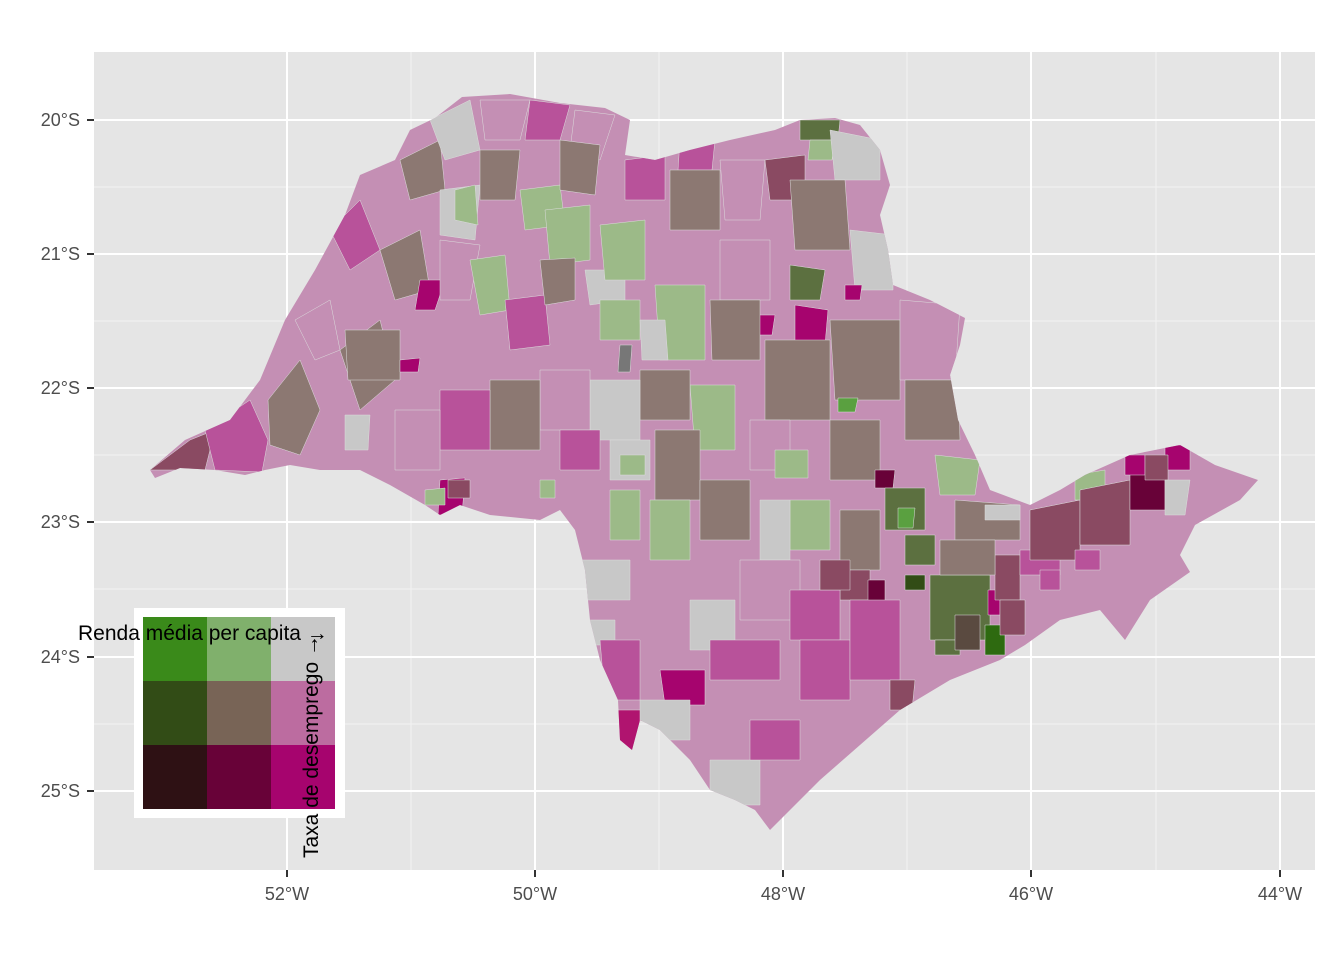 Image resolution: width=1344 pixels, height=960 pixels. Describe the element at coordinates (60, 388) in the screenshot. I see `y-tick-label: 22°S` at that location.